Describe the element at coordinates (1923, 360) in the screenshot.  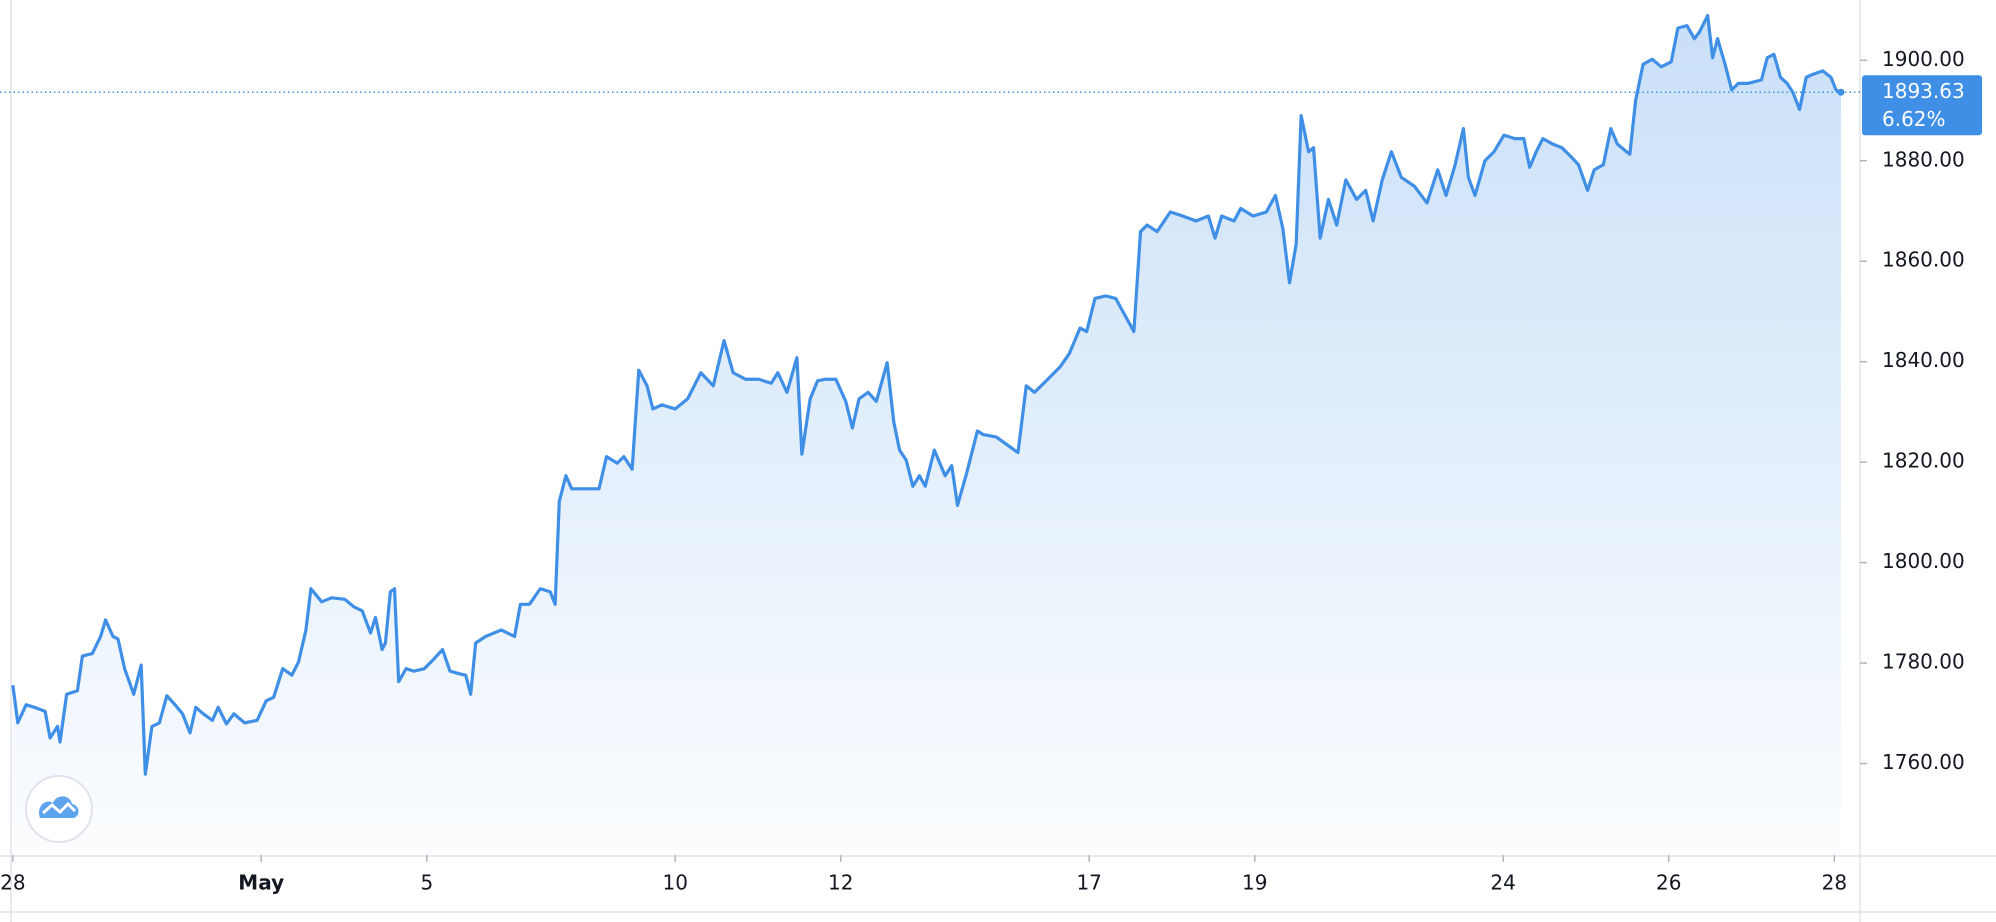
I see `y-tick-label: 1840.00` at that location.